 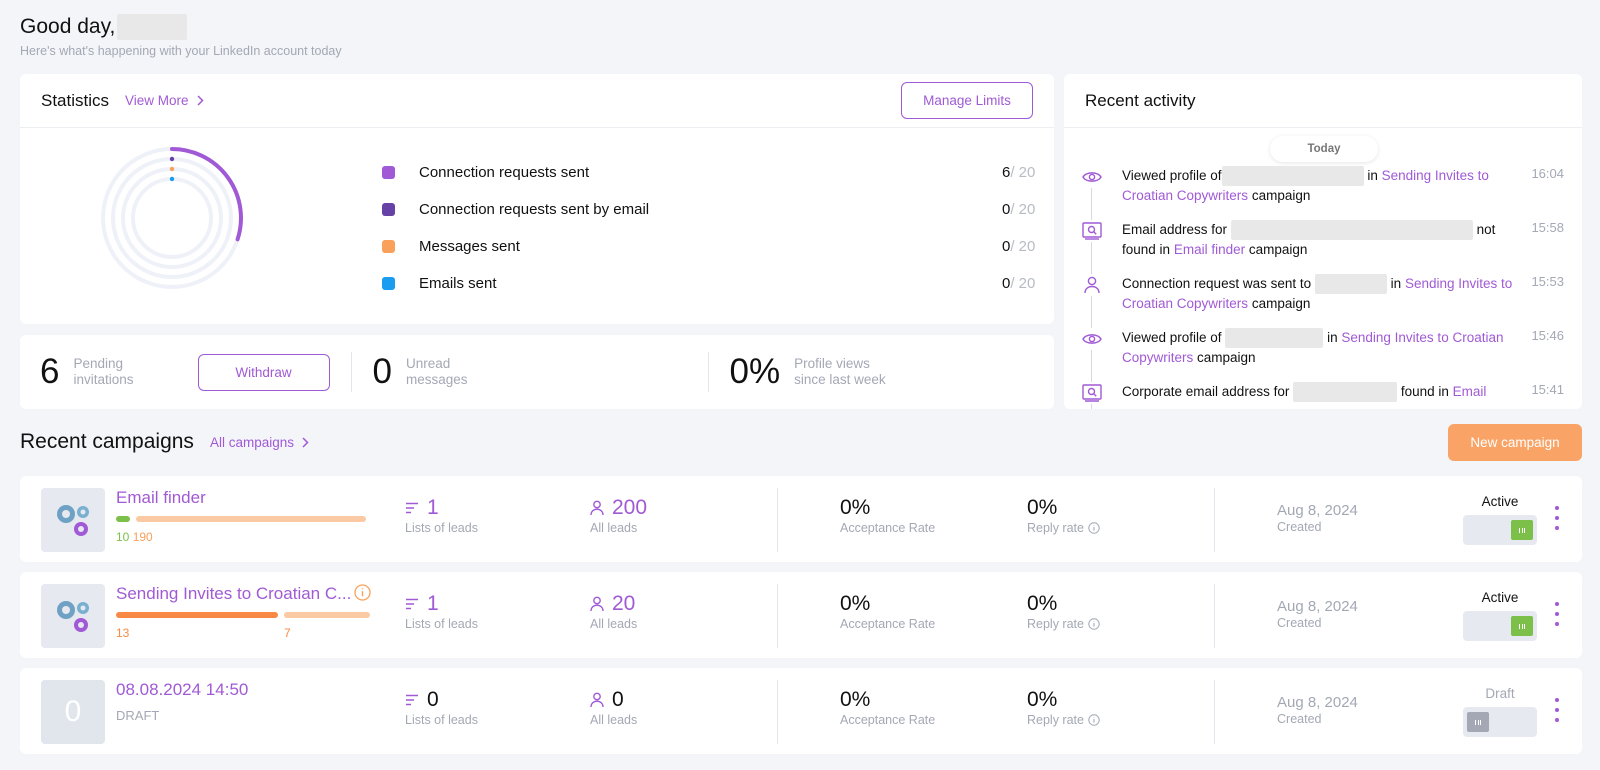 What do you see at coordinates (87, 371) in the screenshot?
I see `pending-invitations: 6 Pending invitations` at bounding box center [87, 371].